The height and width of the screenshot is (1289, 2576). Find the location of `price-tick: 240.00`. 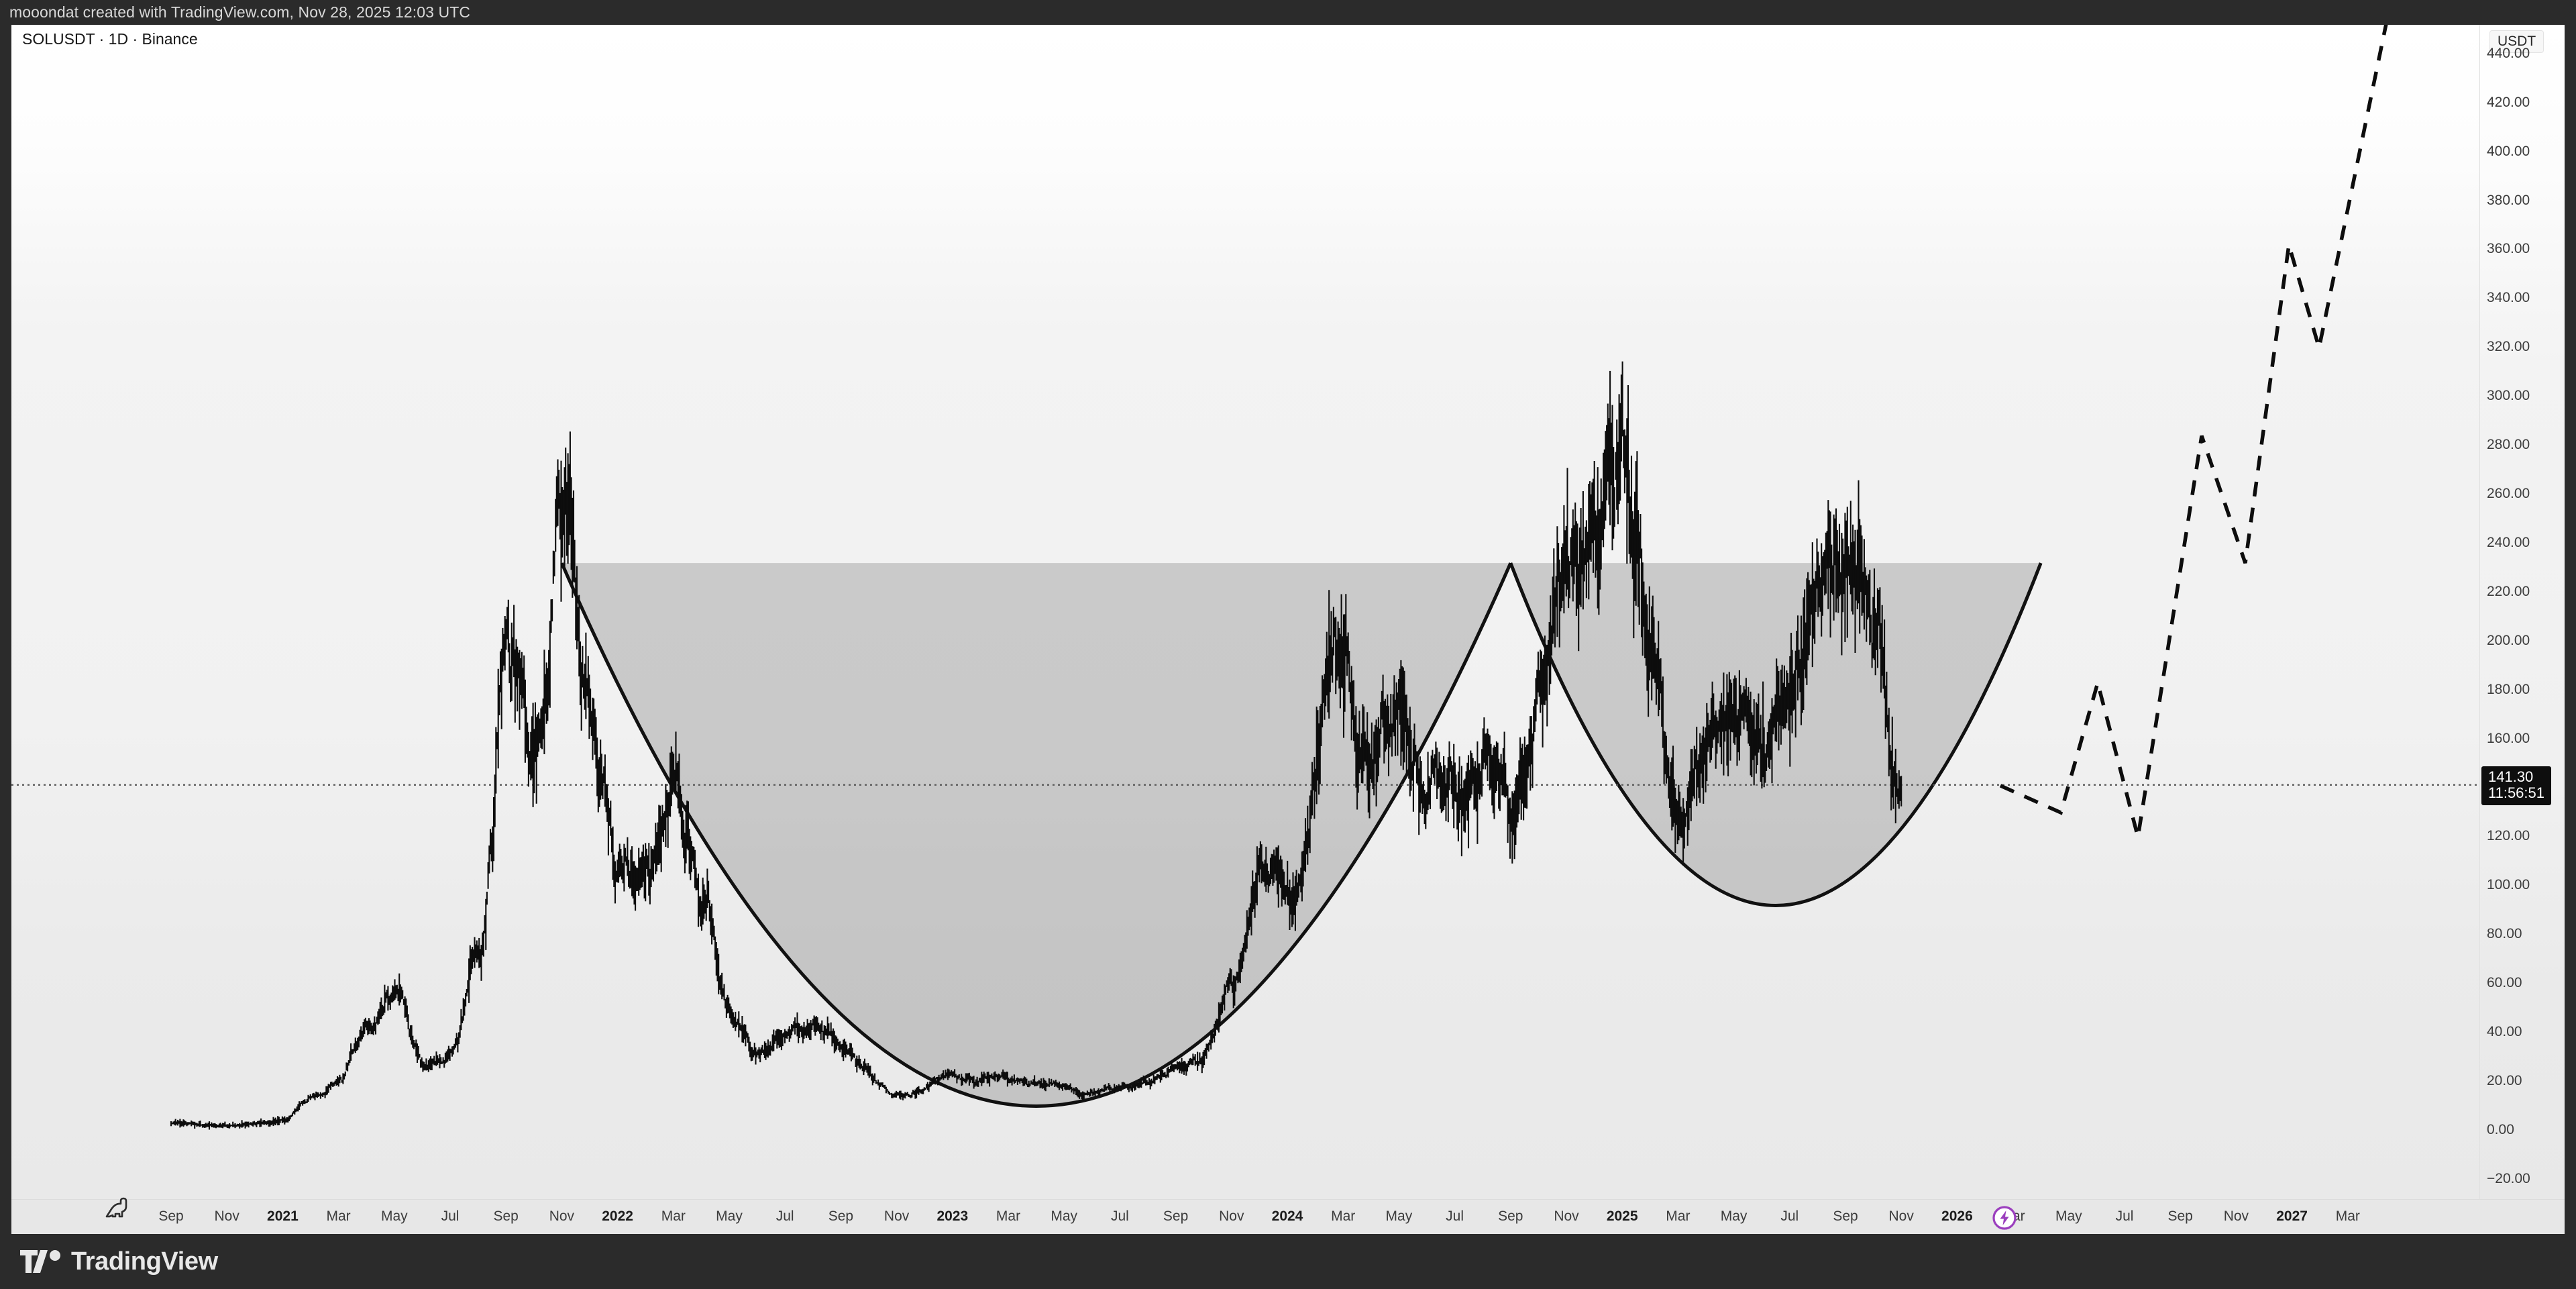

price-tick: 240.00 is located at coordinates (2508, 542).